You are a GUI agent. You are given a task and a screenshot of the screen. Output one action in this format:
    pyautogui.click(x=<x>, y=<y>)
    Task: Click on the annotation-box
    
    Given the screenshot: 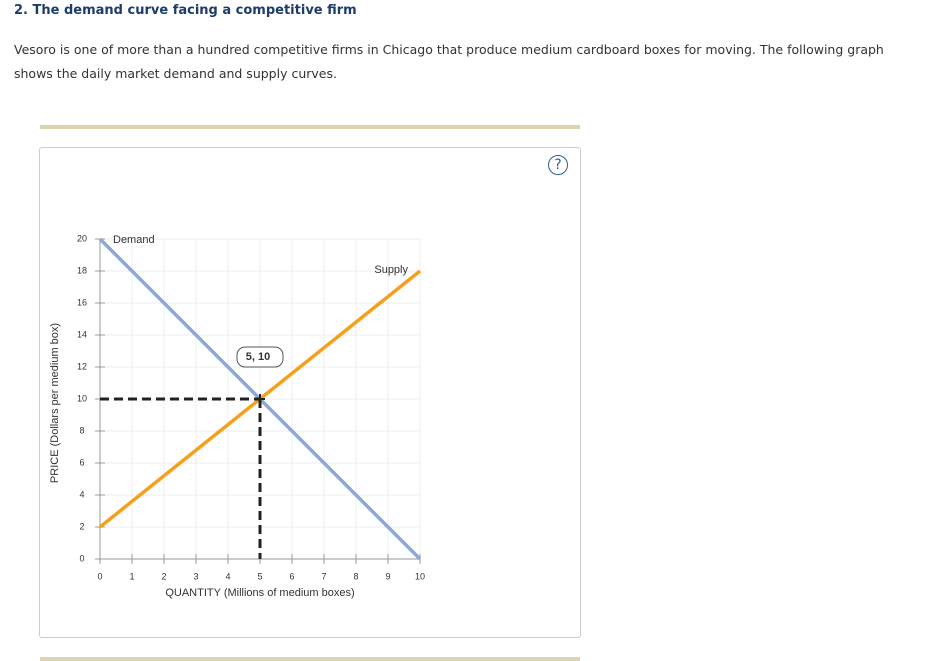 What is the action you would take?
    pyautogui.click(x=260, y=357)
    